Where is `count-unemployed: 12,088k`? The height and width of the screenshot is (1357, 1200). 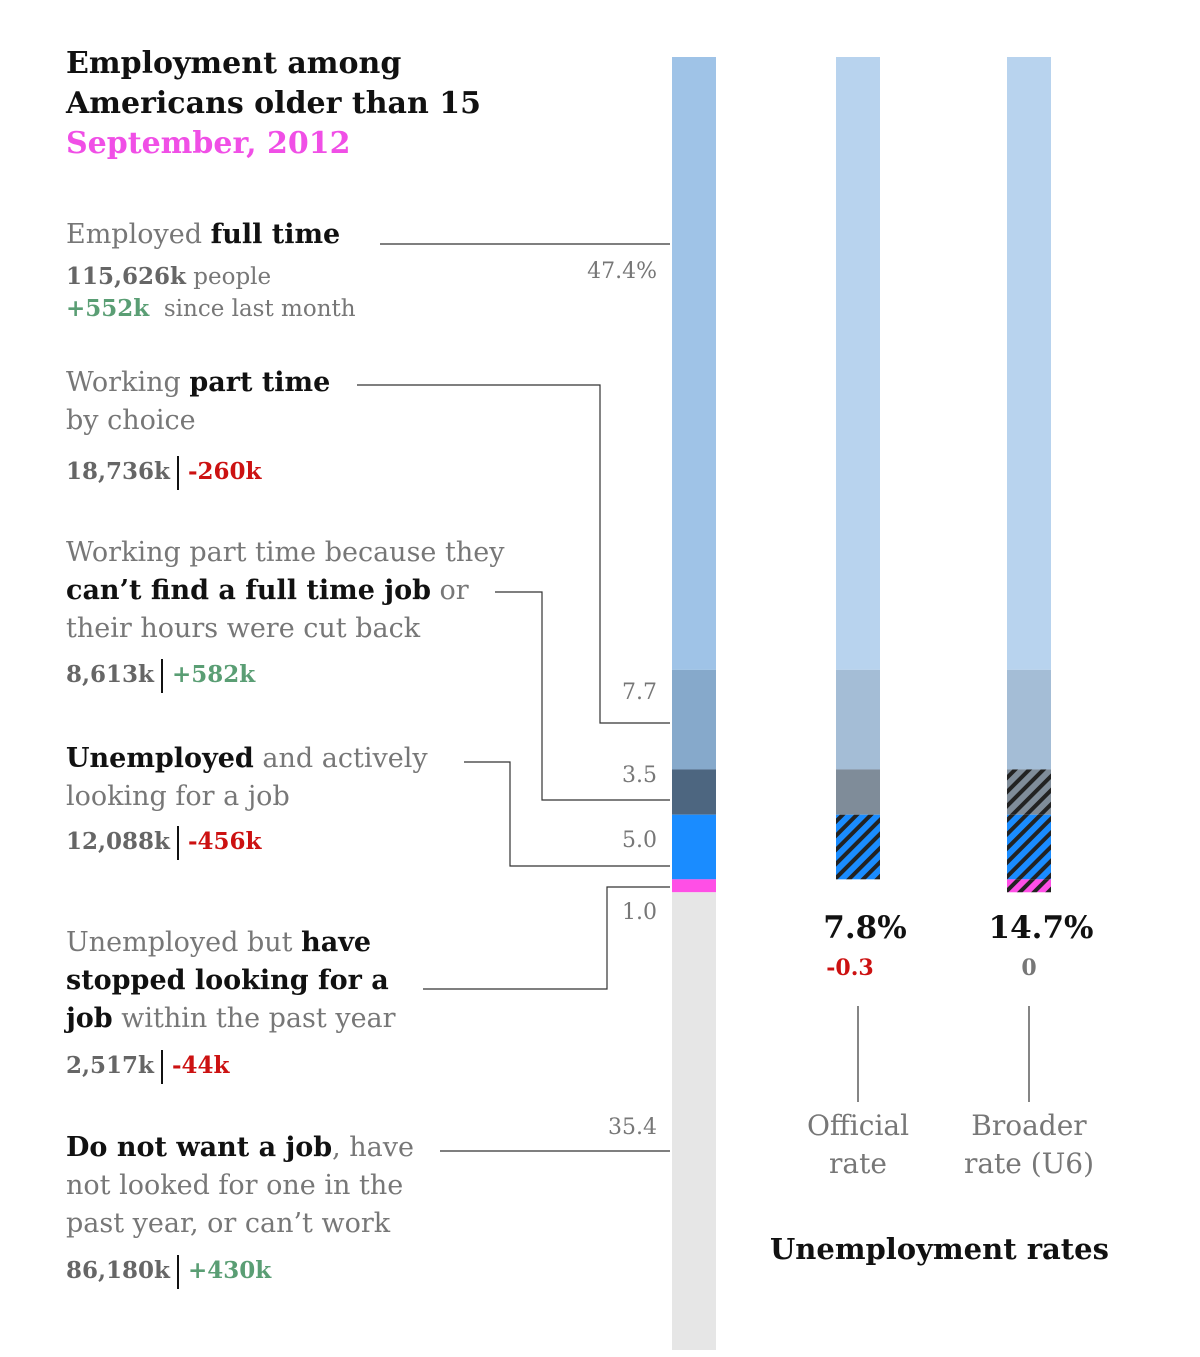
count-unemployed: 12,088k is located at coordinates (118, 841).